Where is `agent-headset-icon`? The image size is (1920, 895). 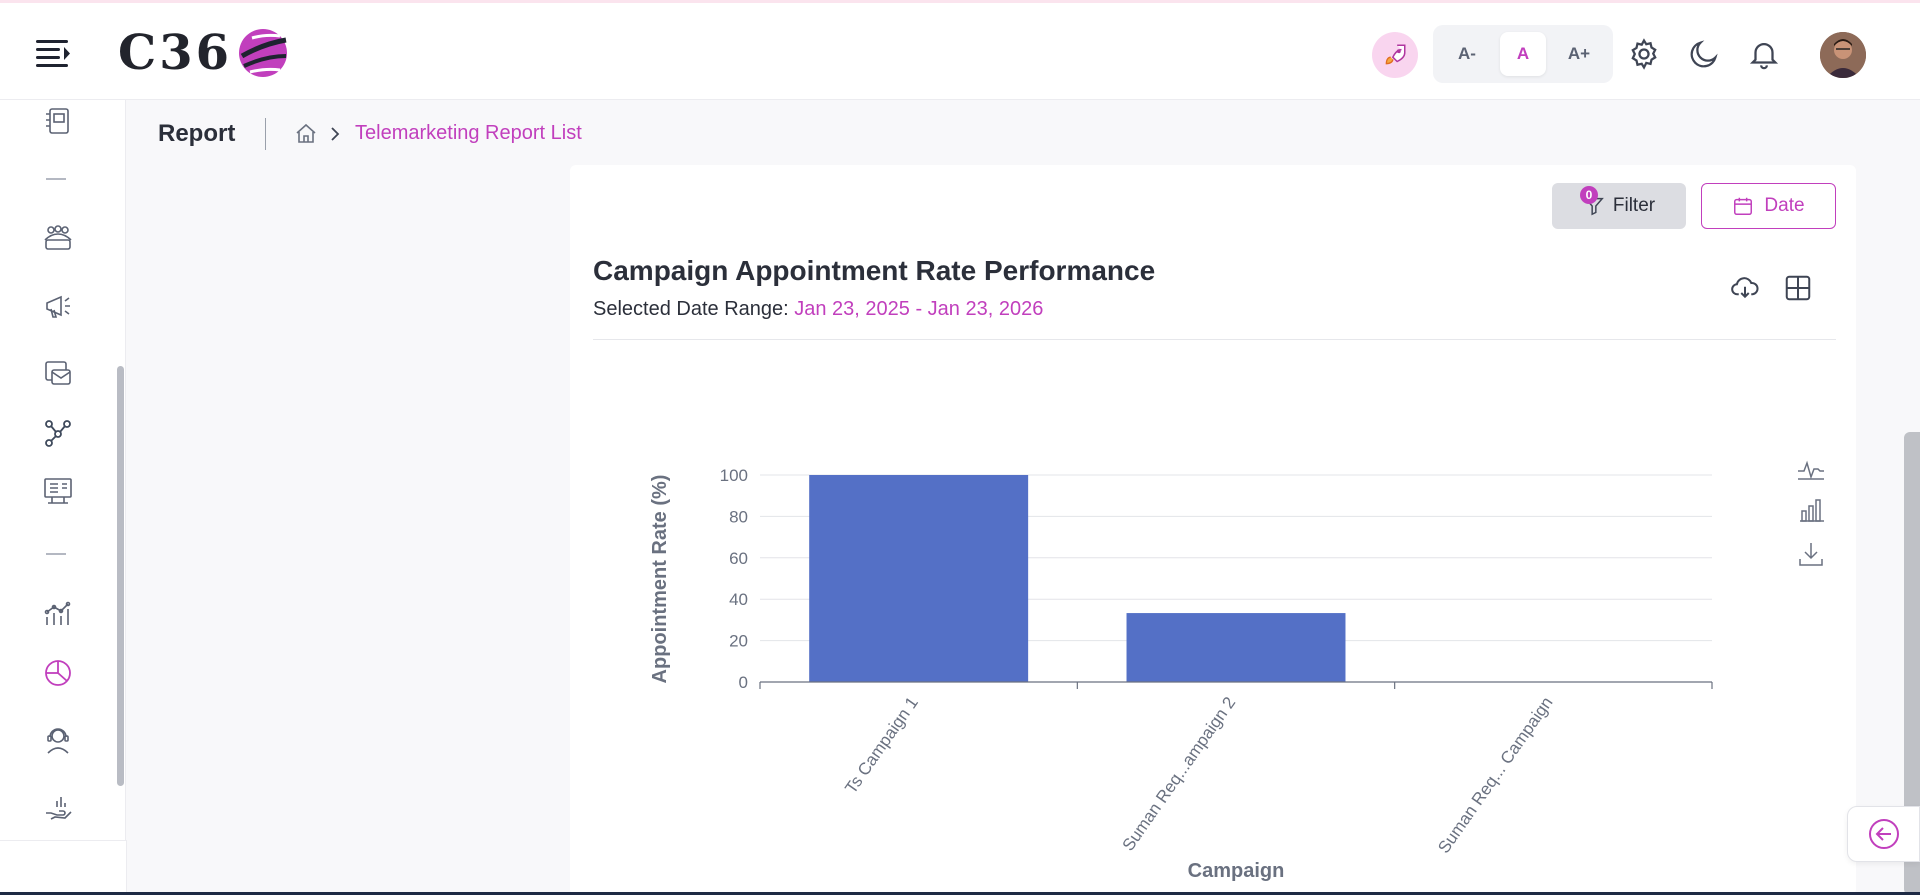 agent-headset-icon is located at coordinates (58, 740).